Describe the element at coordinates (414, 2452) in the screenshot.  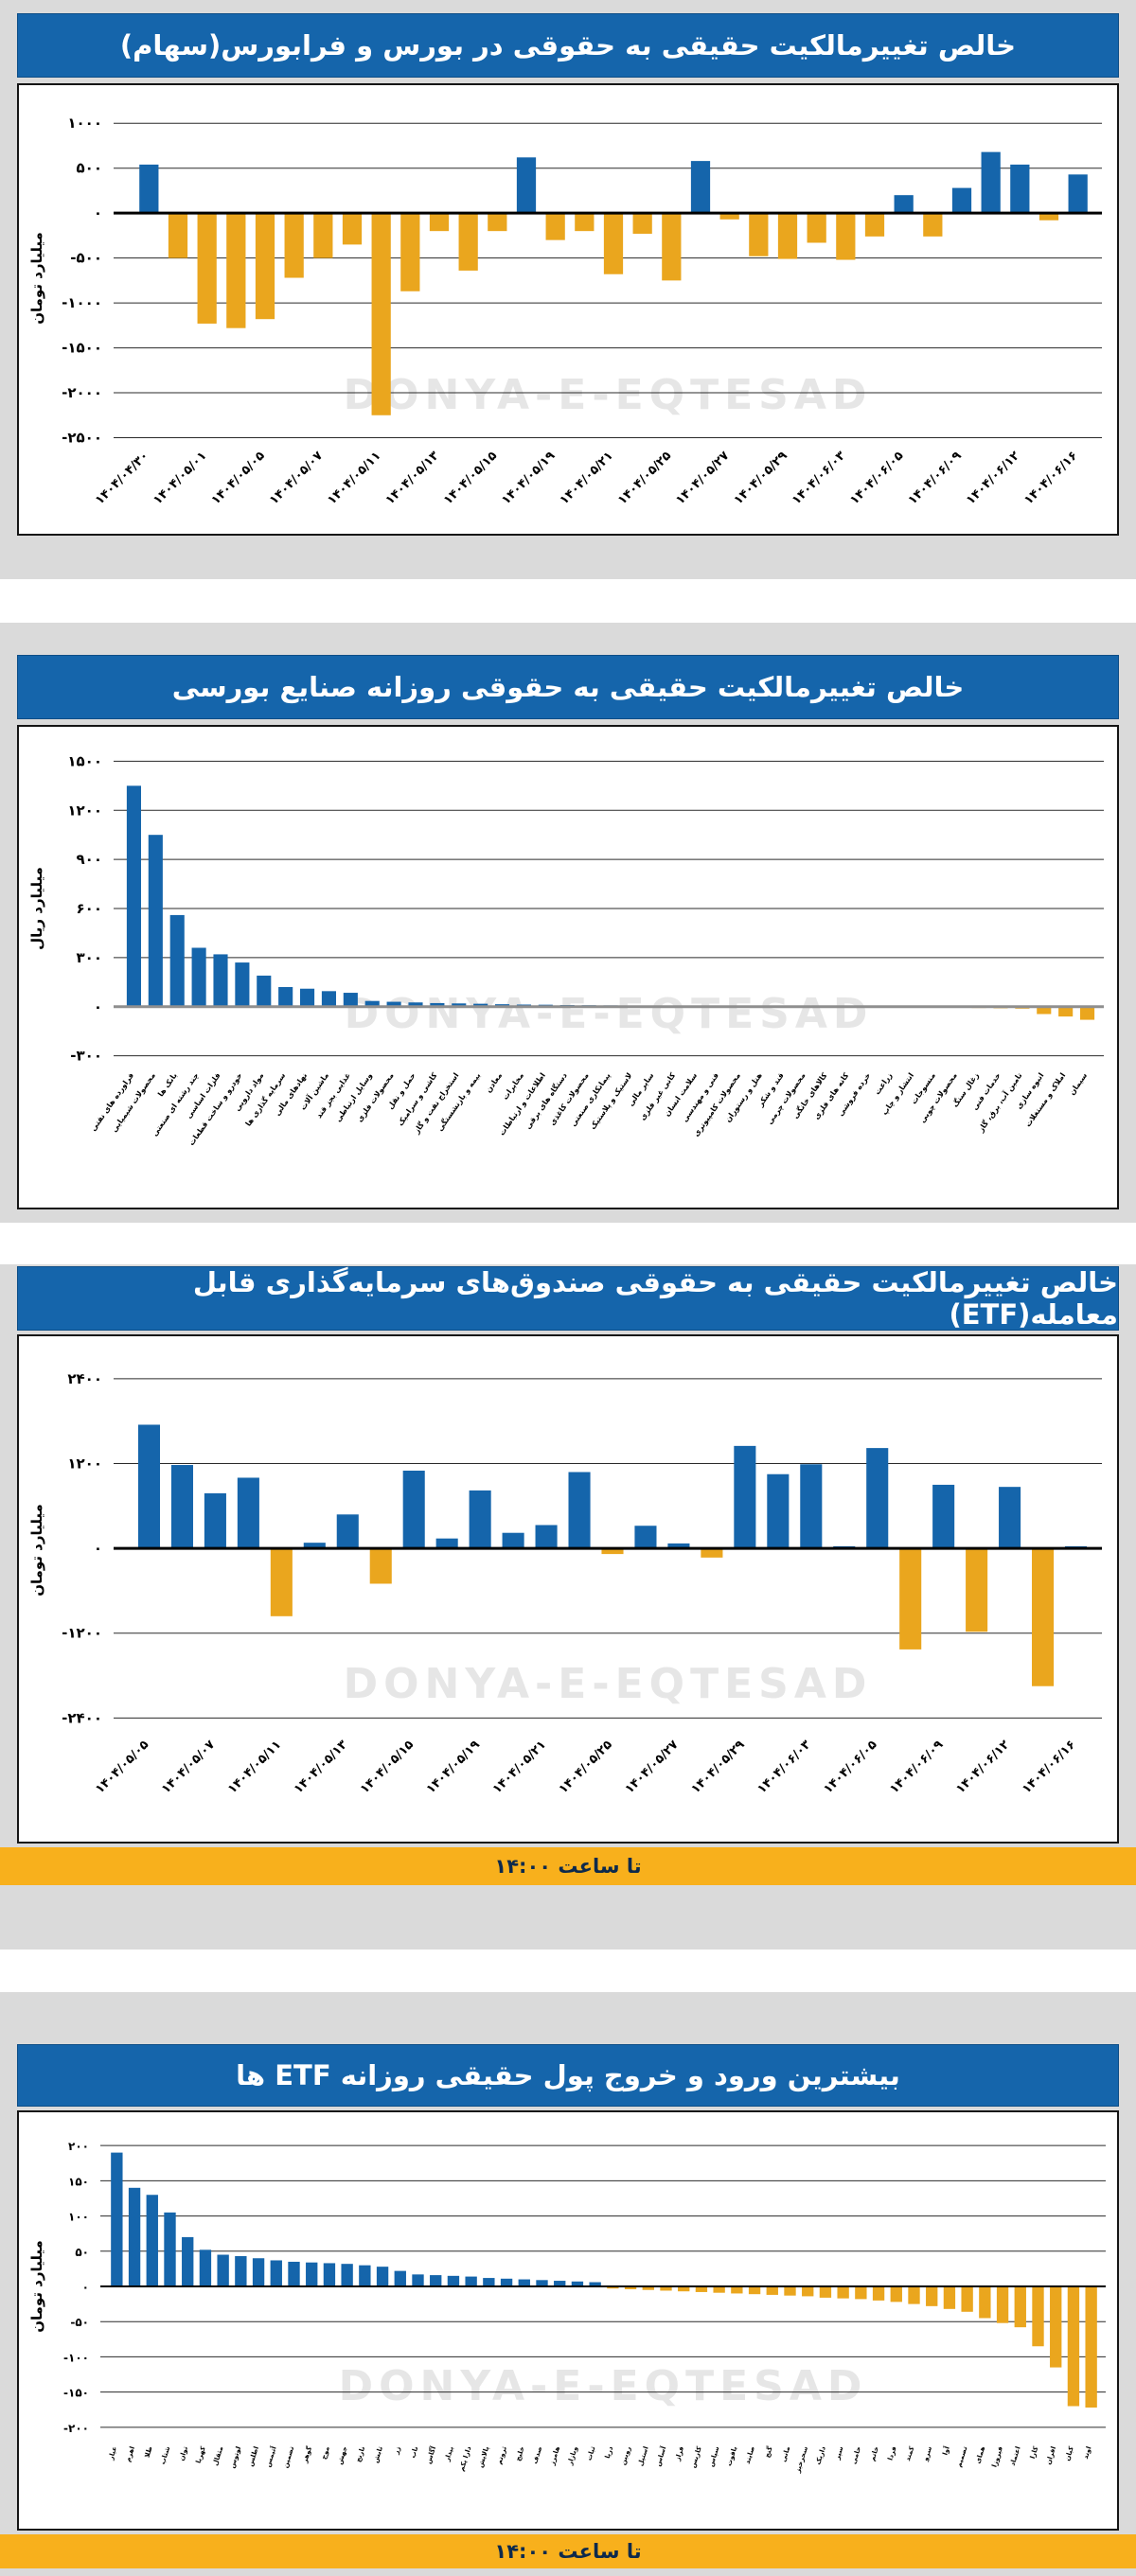
I see `svg-text: ناب` at that location.